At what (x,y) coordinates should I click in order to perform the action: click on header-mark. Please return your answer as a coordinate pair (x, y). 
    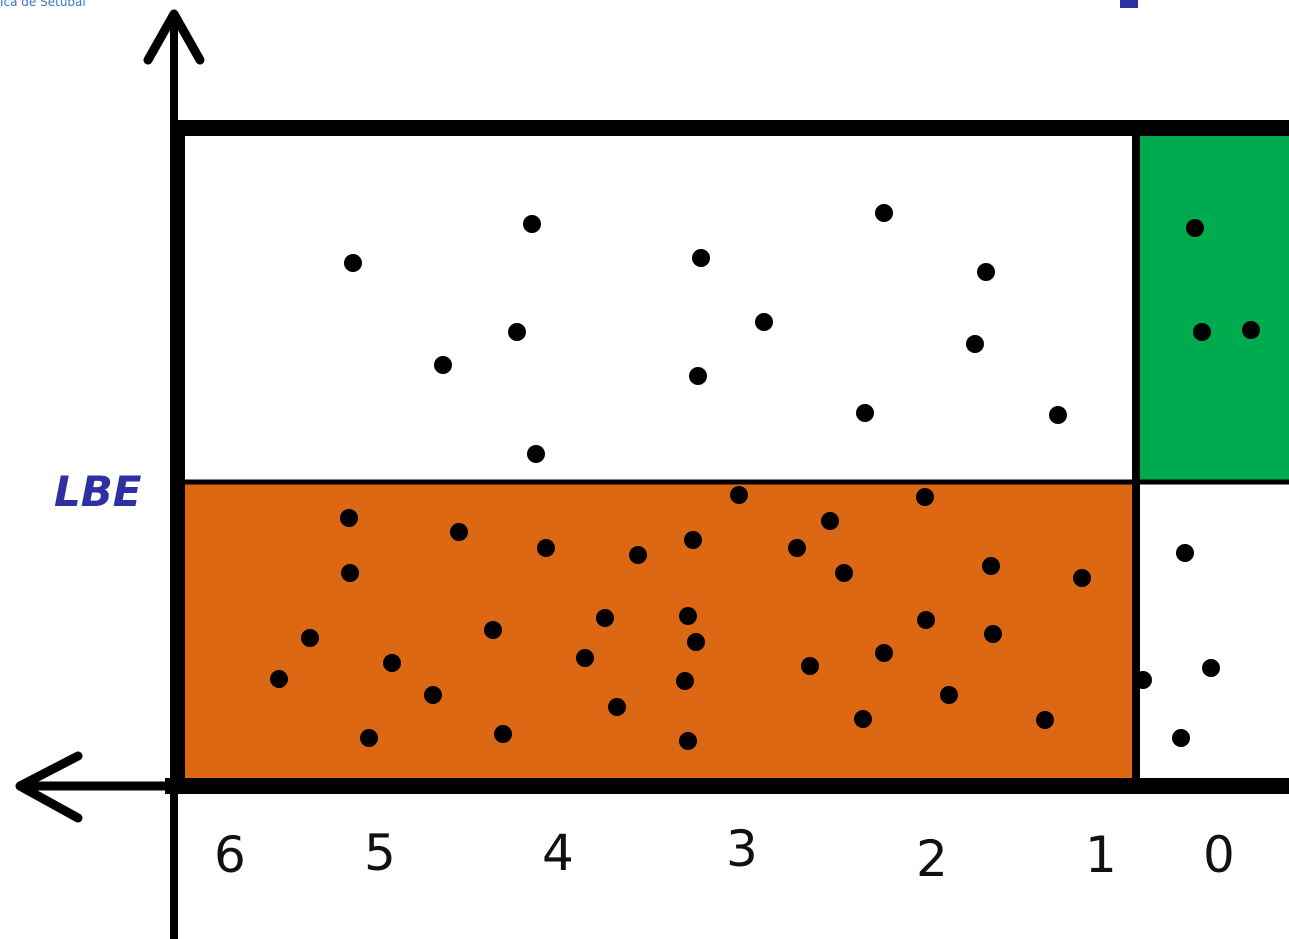
    Looking at the image, I should click on (1129, 4).